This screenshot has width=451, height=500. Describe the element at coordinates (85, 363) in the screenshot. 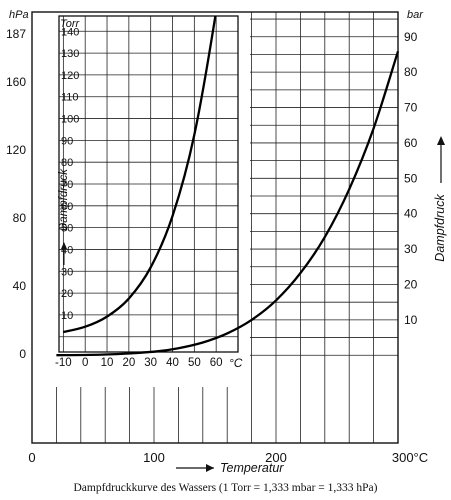

I see `inset-x-tick-label: 0` at that location.